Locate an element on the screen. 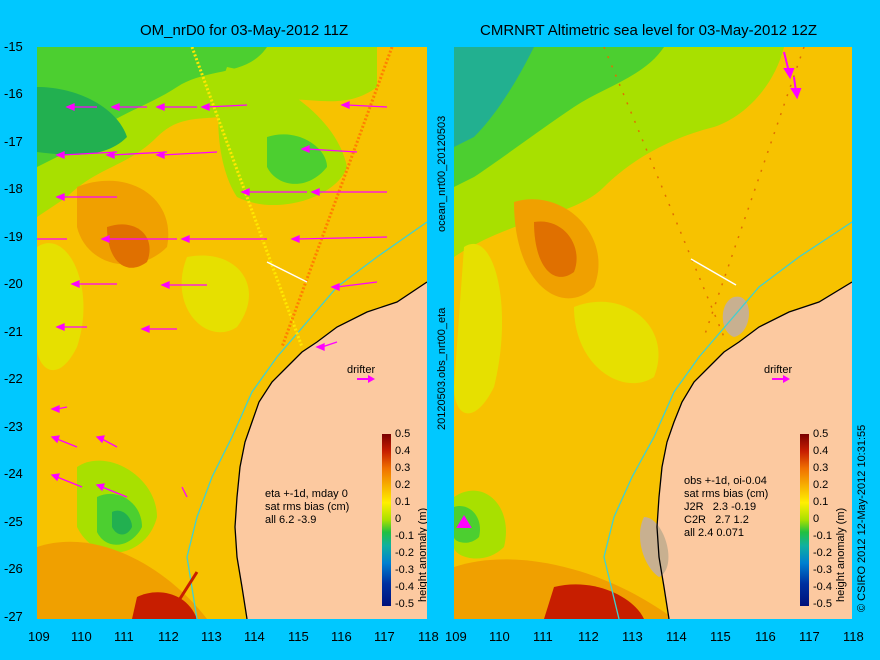 The image size is (880, 660). y-tick: -21 is located at coordinates (13, 331).